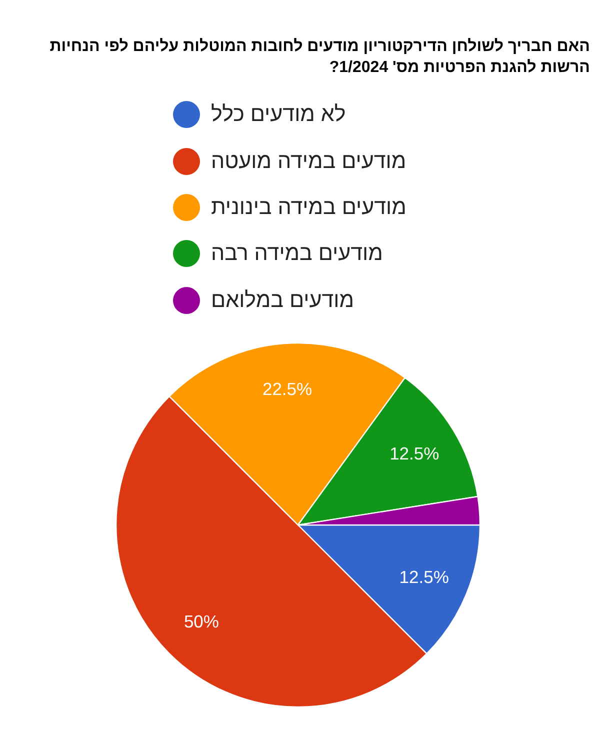 The image size is (604, 749). What do you see at coordinates (282, 300) in the screenshot?
I see `legend-label: מודעים במלואם` at bounding box center [282, 300].